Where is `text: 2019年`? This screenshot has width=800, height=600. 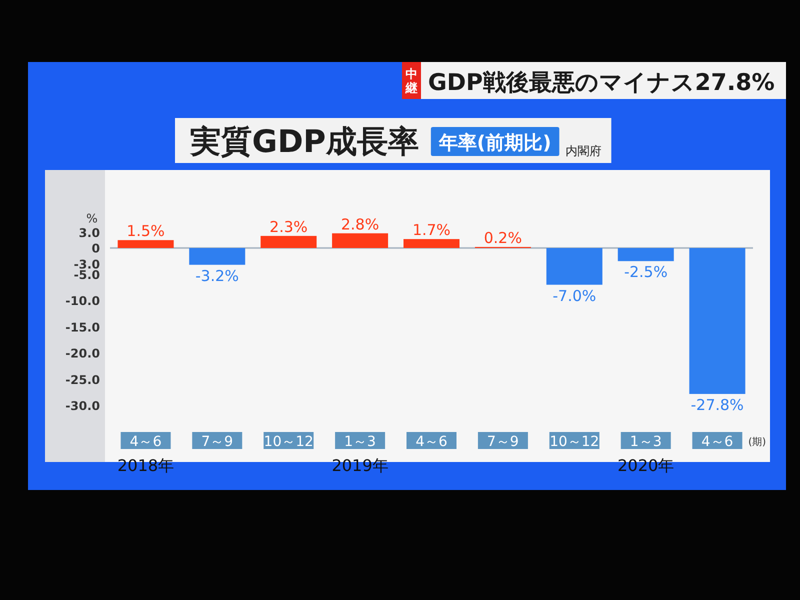
text: 2019年 is located at coordinates (360, 465).